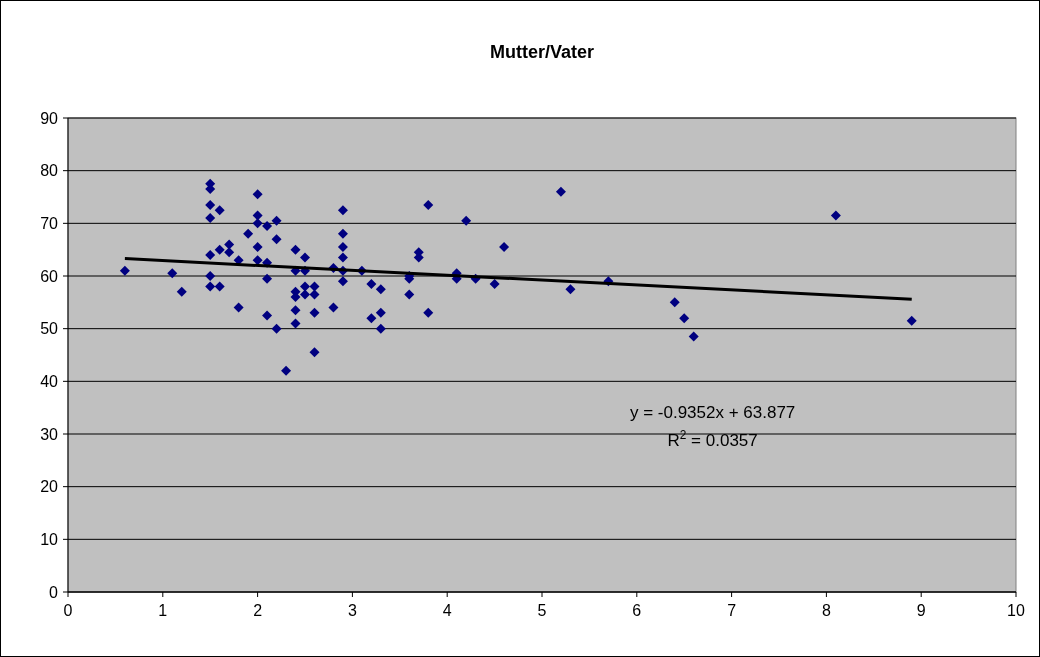 The height and width of the screenshot is (657, 1040). What do you see at coordinates (163, 610) in the screenshot?
I see `x-tick-label: 1` at bounding box center [163, 610].